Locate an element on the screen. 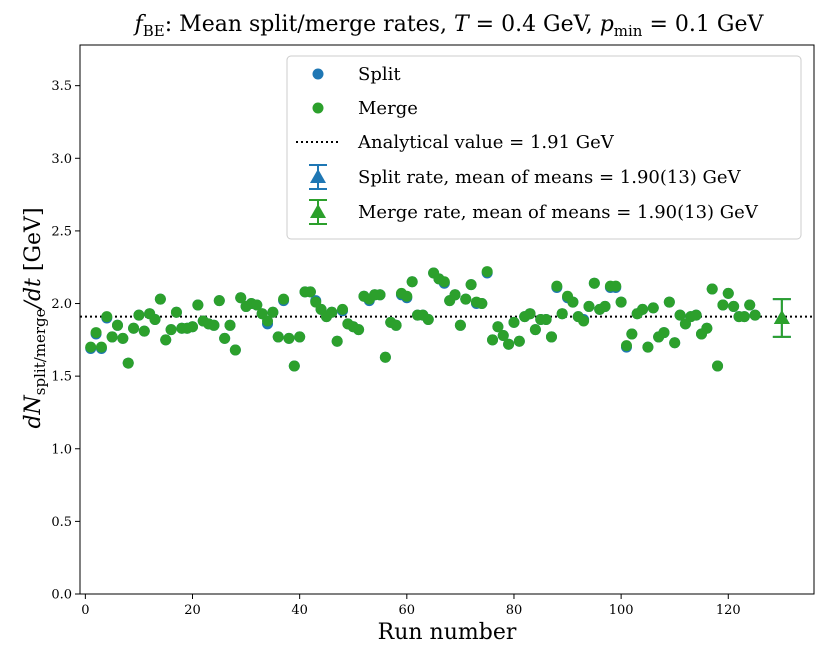  merge-series is located at coordinates (423, 319).